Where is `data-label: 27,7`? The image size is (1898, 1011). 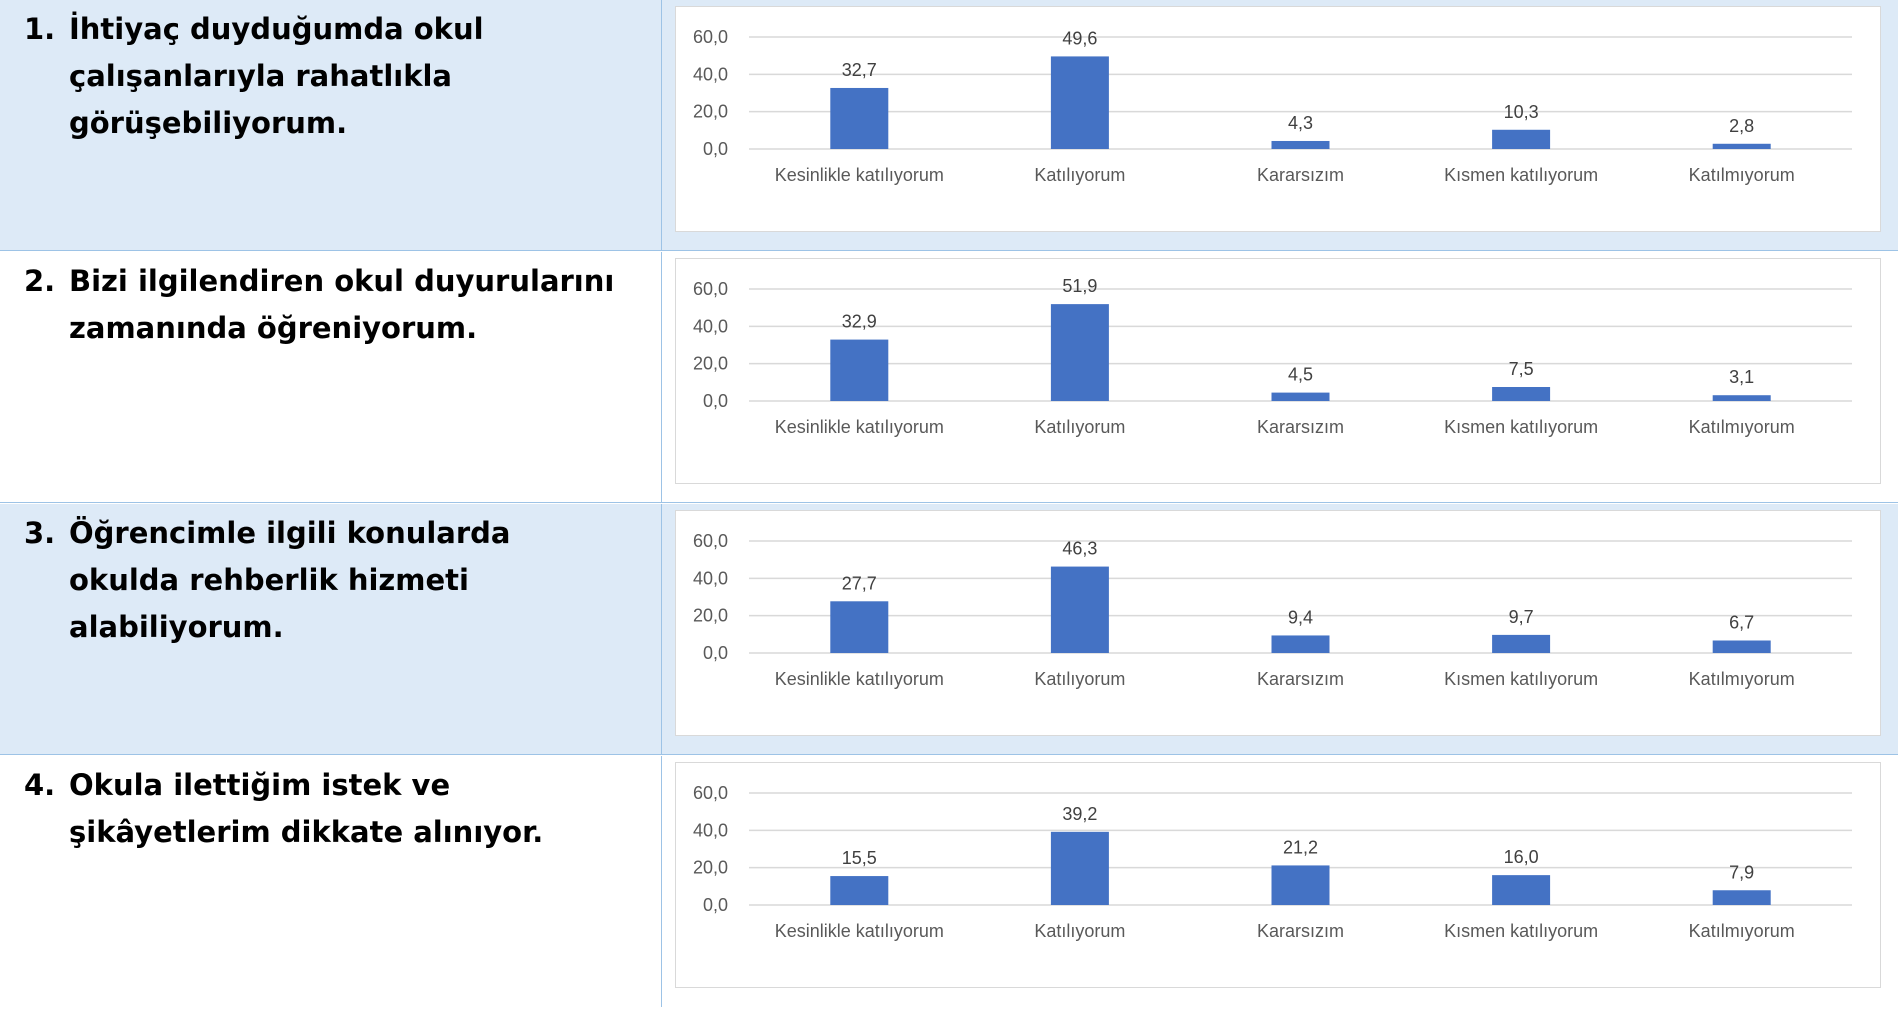
data-label: 27,7 is located at coordinates (859, 583).